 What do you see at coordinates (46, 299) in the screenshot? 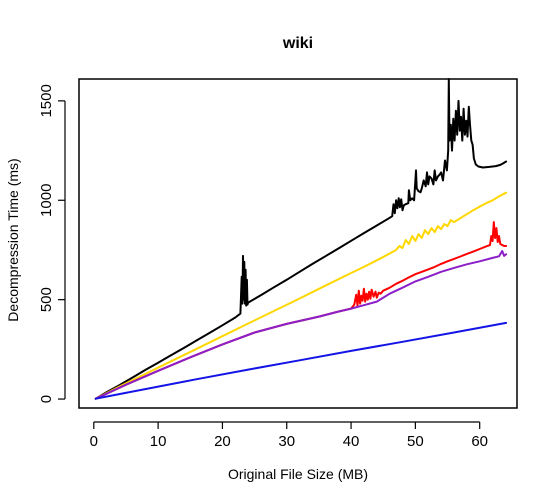
I see `y-tick-label: 500` at bounding box center [46, 299].